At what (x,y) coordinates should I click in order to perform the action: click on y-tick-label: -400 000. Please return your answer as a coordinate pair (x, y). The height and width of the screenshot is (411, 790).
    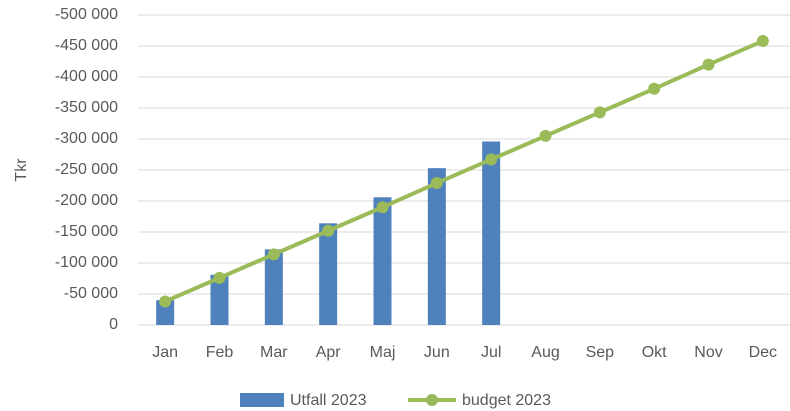
    Looking at the image, I should click on (86, 76).